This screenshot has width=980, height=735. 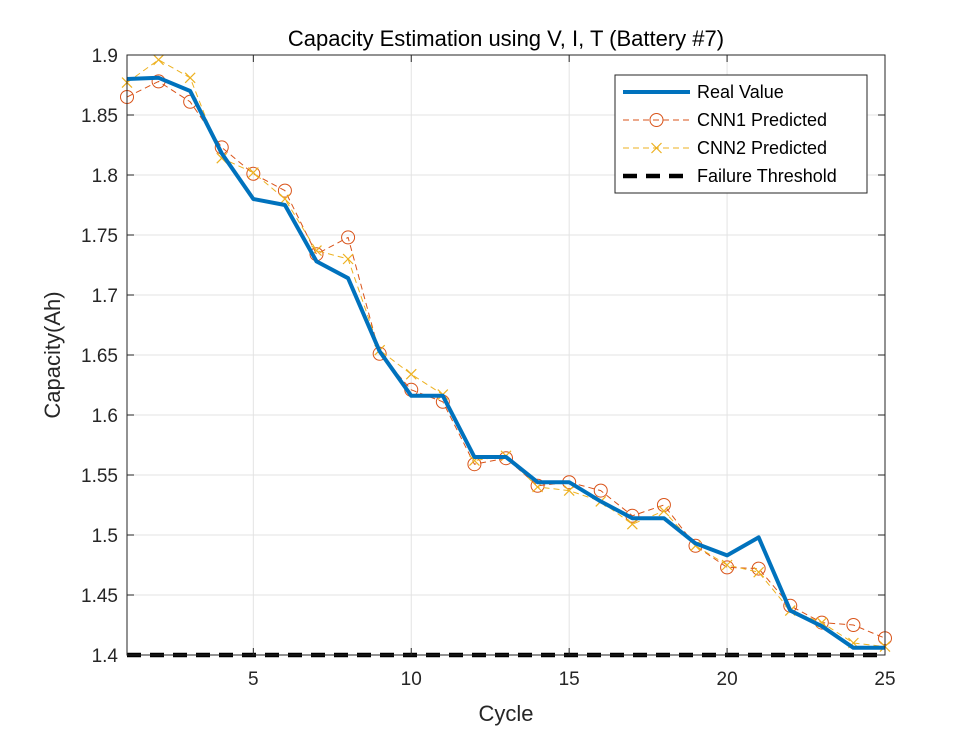 What do you see at coordinates (411, 679) in the screenshot?
I see `x-tick-label: 10` at bounding box center [411, 679].